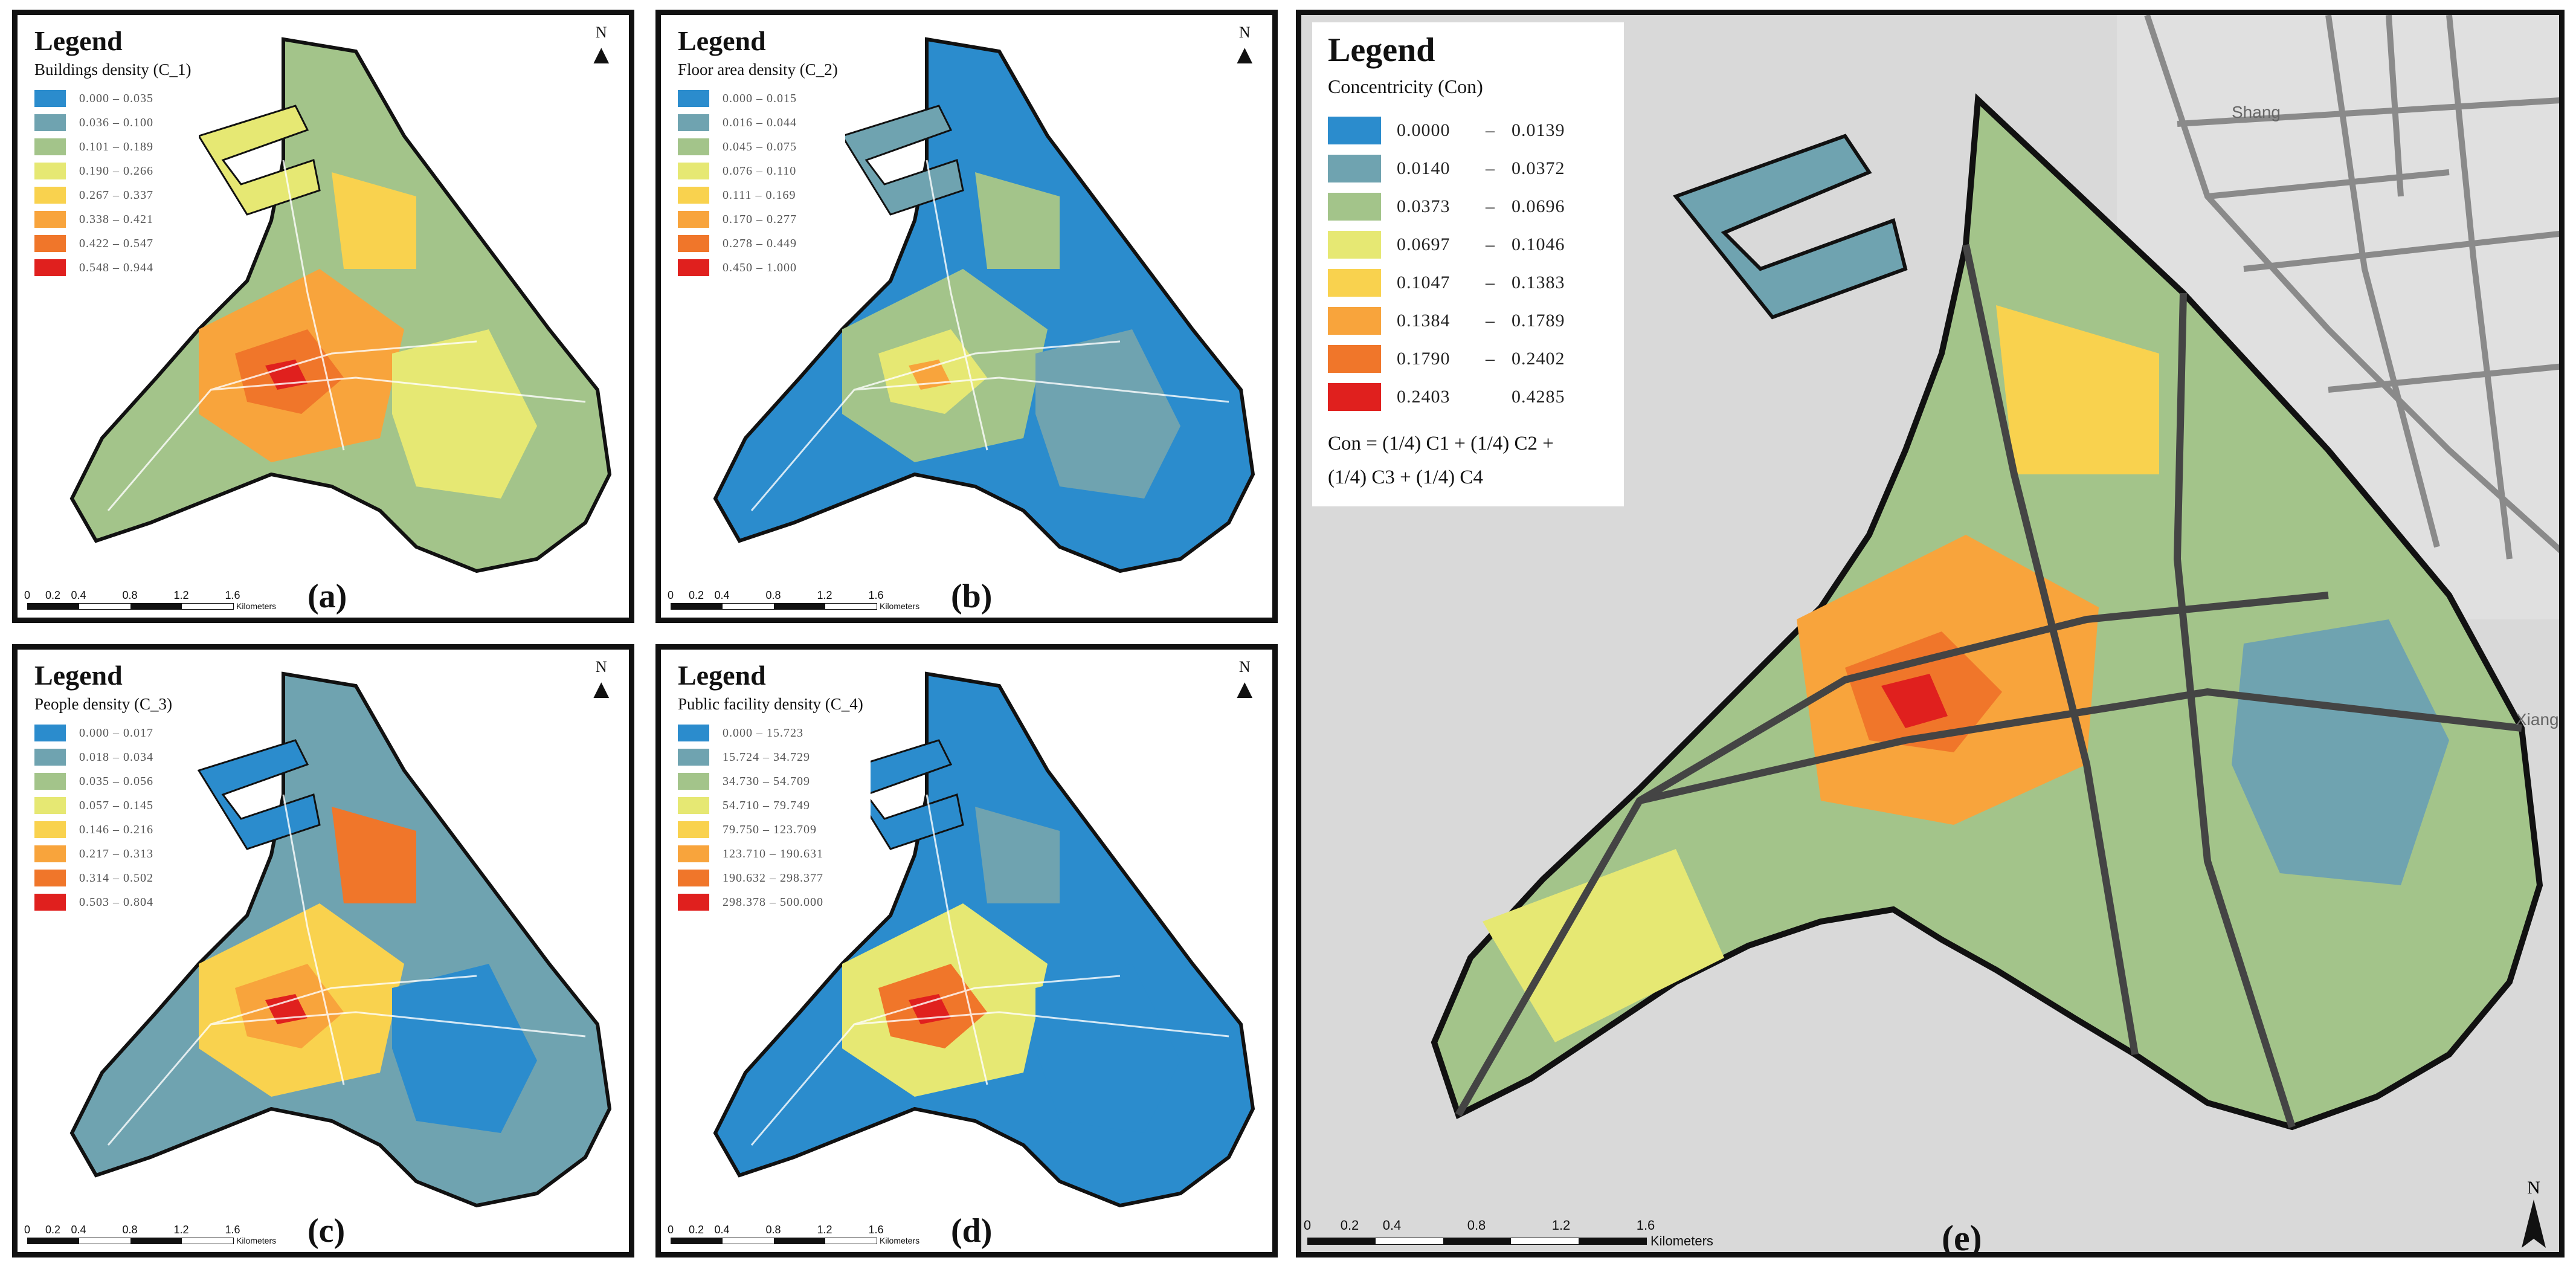 Image resolution: width=2576 pixels, height=1272 pixels. I want to click on zone-harbor, so click(1790, 227).